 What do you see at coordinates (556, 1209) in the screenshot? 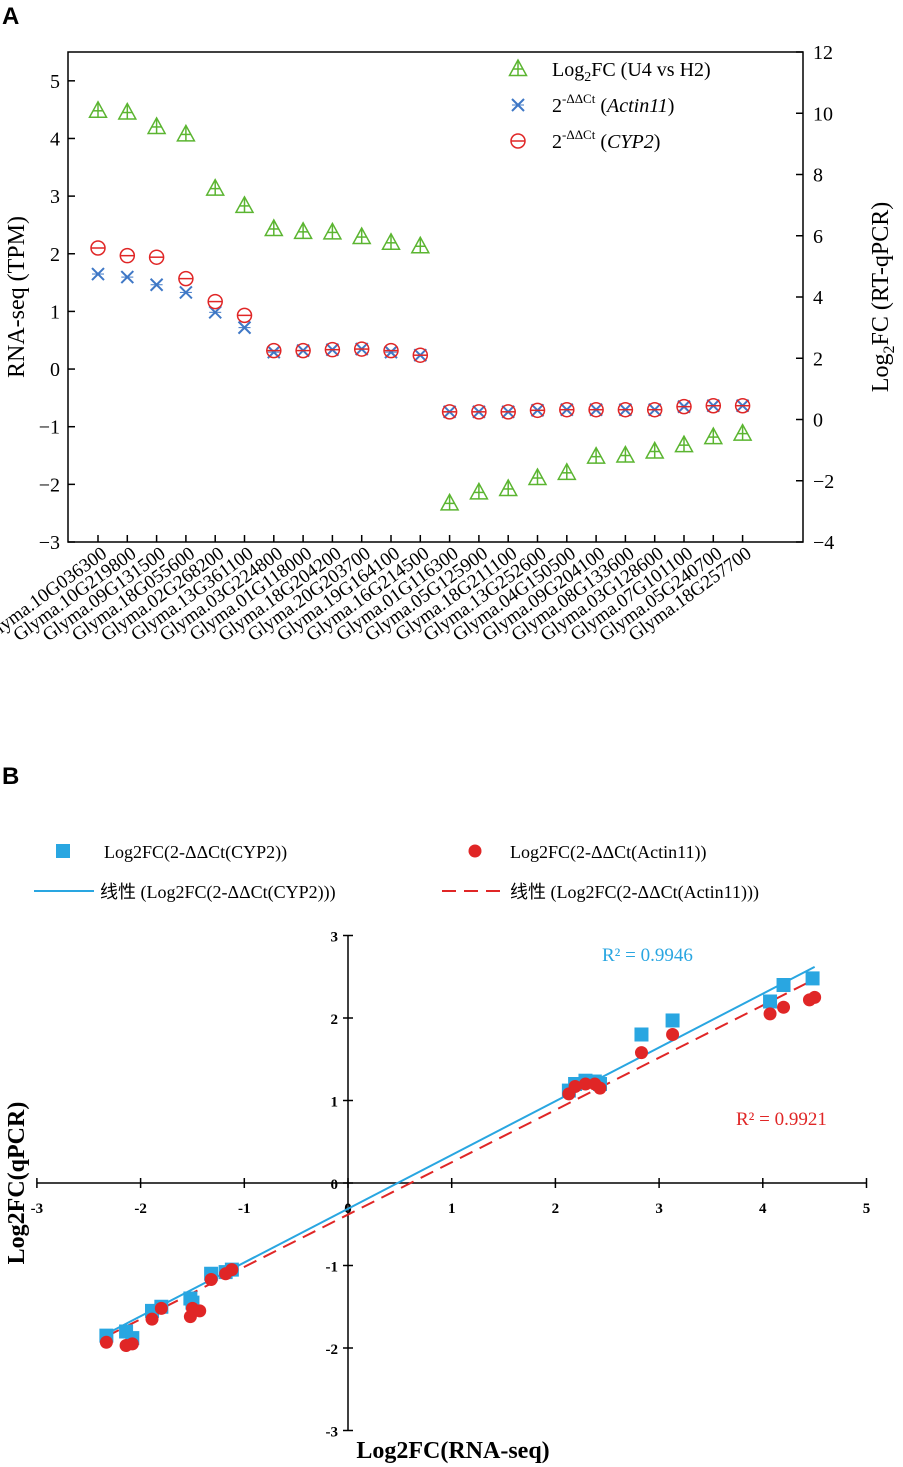
I see `chart-b-x-tick-label: 2` at bounding box center [556, 1209].